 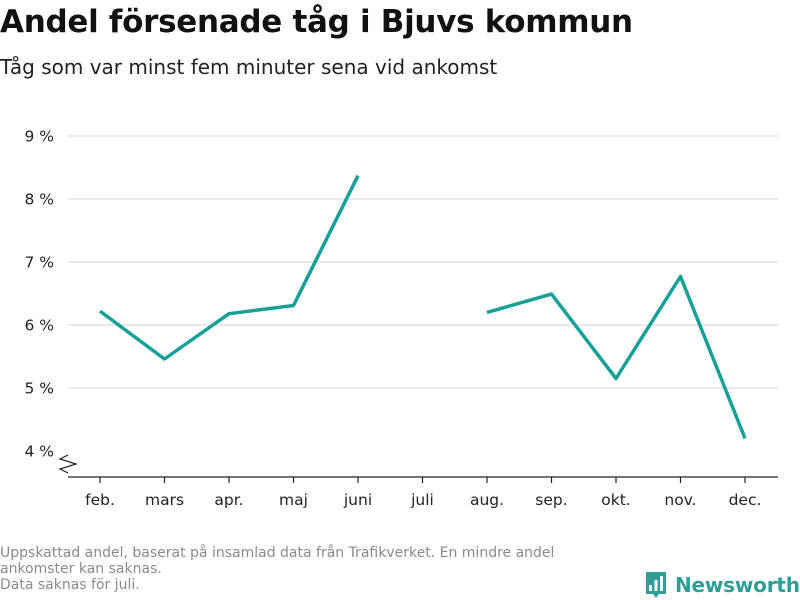 What do you see at coordinates (316, 22) in the screenshot?
I see `chart-title: Andel försenade tåg i Bjuvs kommun` at bounding box center [316, 22].